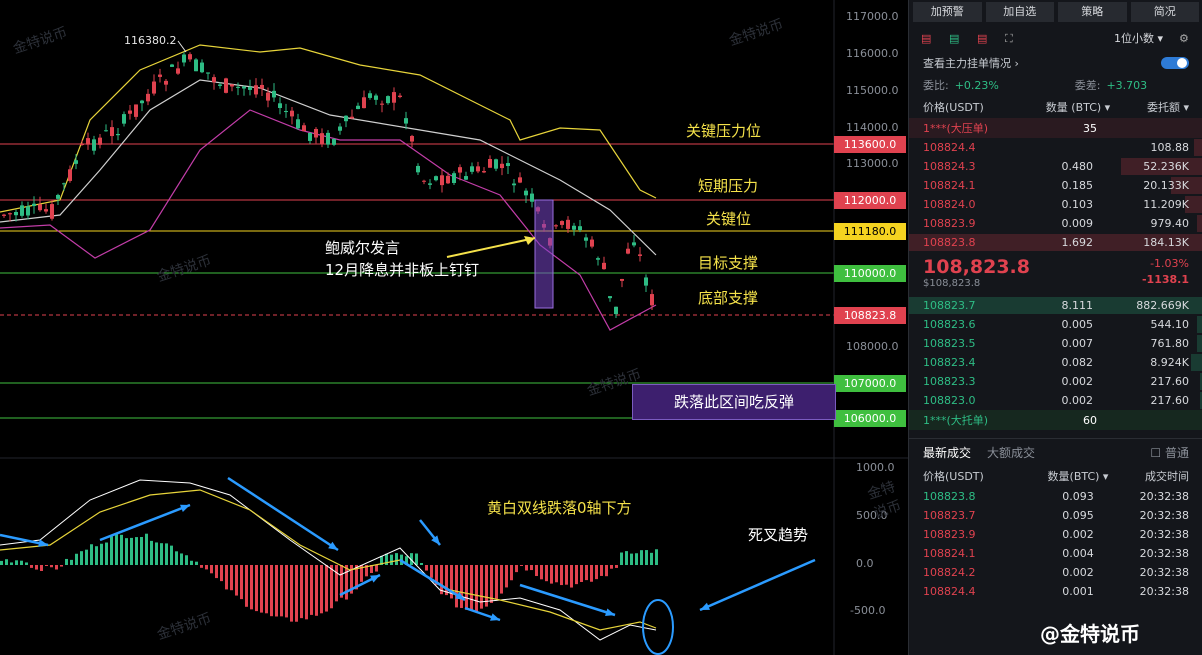  What do you see at coordinates (1009, 38) in the screenshot?
I see `expand-icon: ⛶` at bounding box center [1009, 38].